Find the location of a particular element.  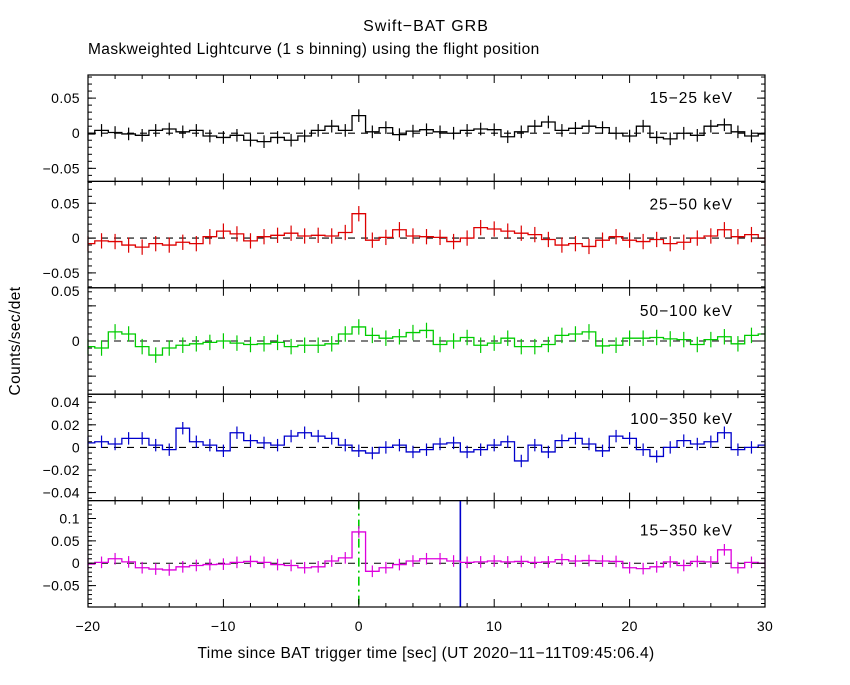

x-tick-label: −20 is located at coordinates (88, 626).